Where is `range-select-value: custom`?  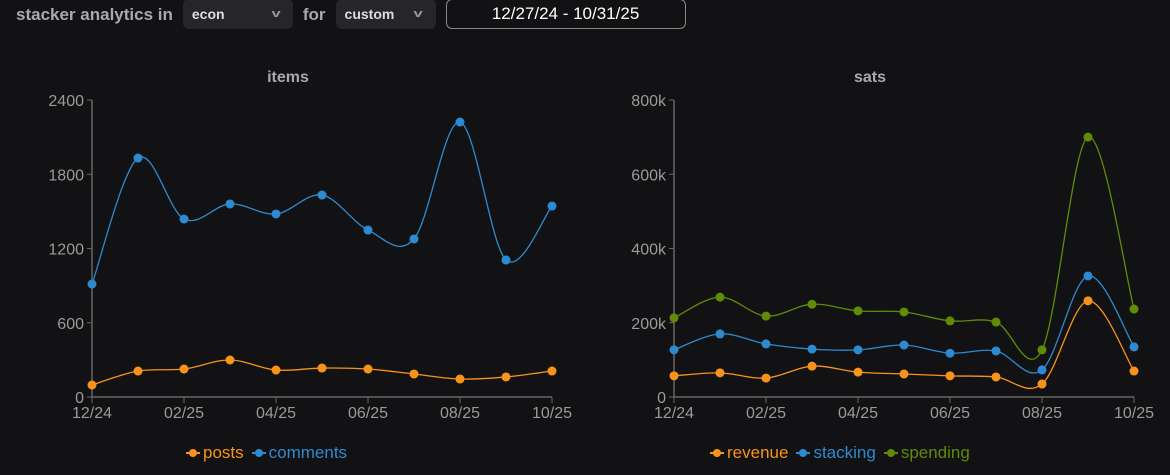
range-select-value: custom is located at coordinates (369, 14).